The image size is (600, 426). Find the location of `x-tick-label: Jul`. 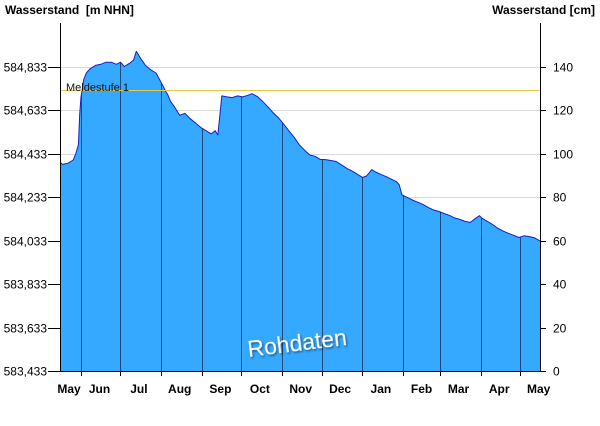

x-tick-label: Jul is located at coordinates (138, 389).